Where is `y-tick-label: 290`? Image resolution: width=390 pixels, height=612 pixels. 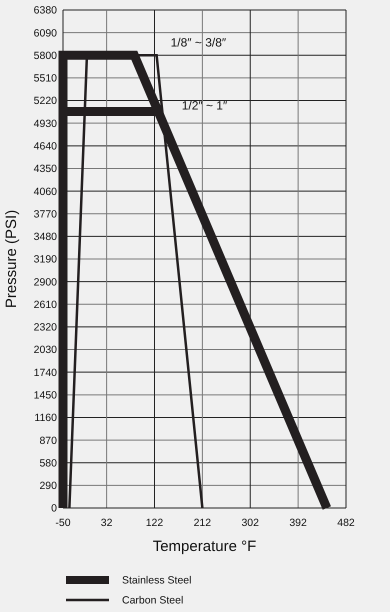
y-tick-label: 290 is located at coordinates (48, 486).